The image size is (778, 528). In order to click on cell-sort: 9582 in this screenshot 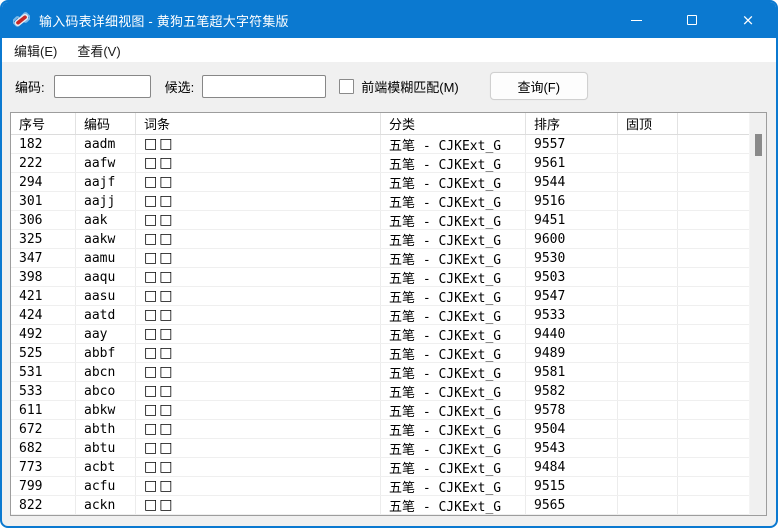, I will do `click(572, 391)`.